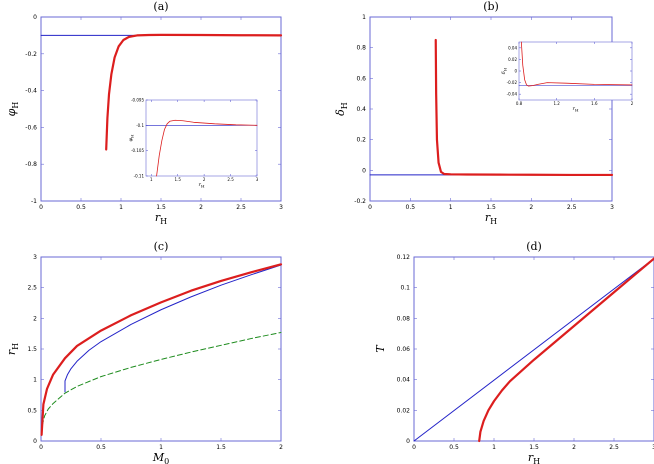  Describe the element at coordinates (380, 348) in the screenshot. I see `panel-d-y-axis-label: T` at that location.